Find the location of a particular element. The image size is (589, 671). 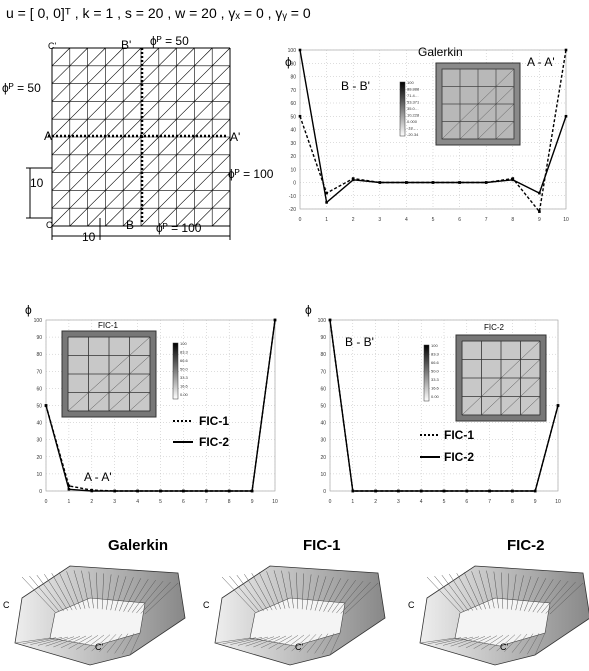

y-tick-label: 30 is located at coordinates (323, 441).